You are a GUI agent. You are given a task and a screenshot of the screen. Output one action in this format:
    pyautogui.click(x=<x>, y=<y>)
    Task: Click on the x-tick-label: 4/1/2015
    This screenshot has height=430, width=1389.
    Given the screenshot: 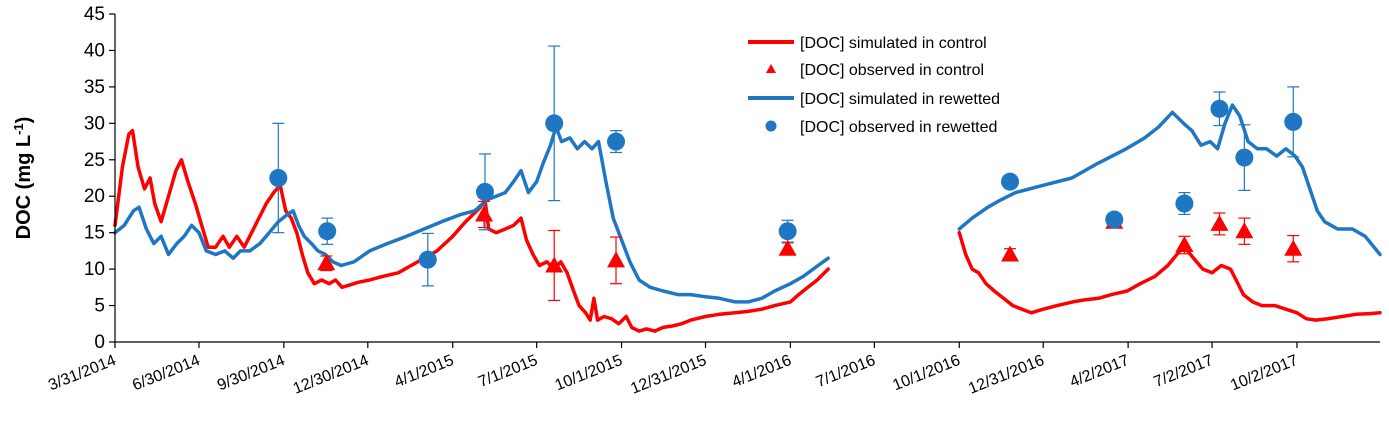 What is the action you would take?
    pyautogui.click(x=424, y=371)
    